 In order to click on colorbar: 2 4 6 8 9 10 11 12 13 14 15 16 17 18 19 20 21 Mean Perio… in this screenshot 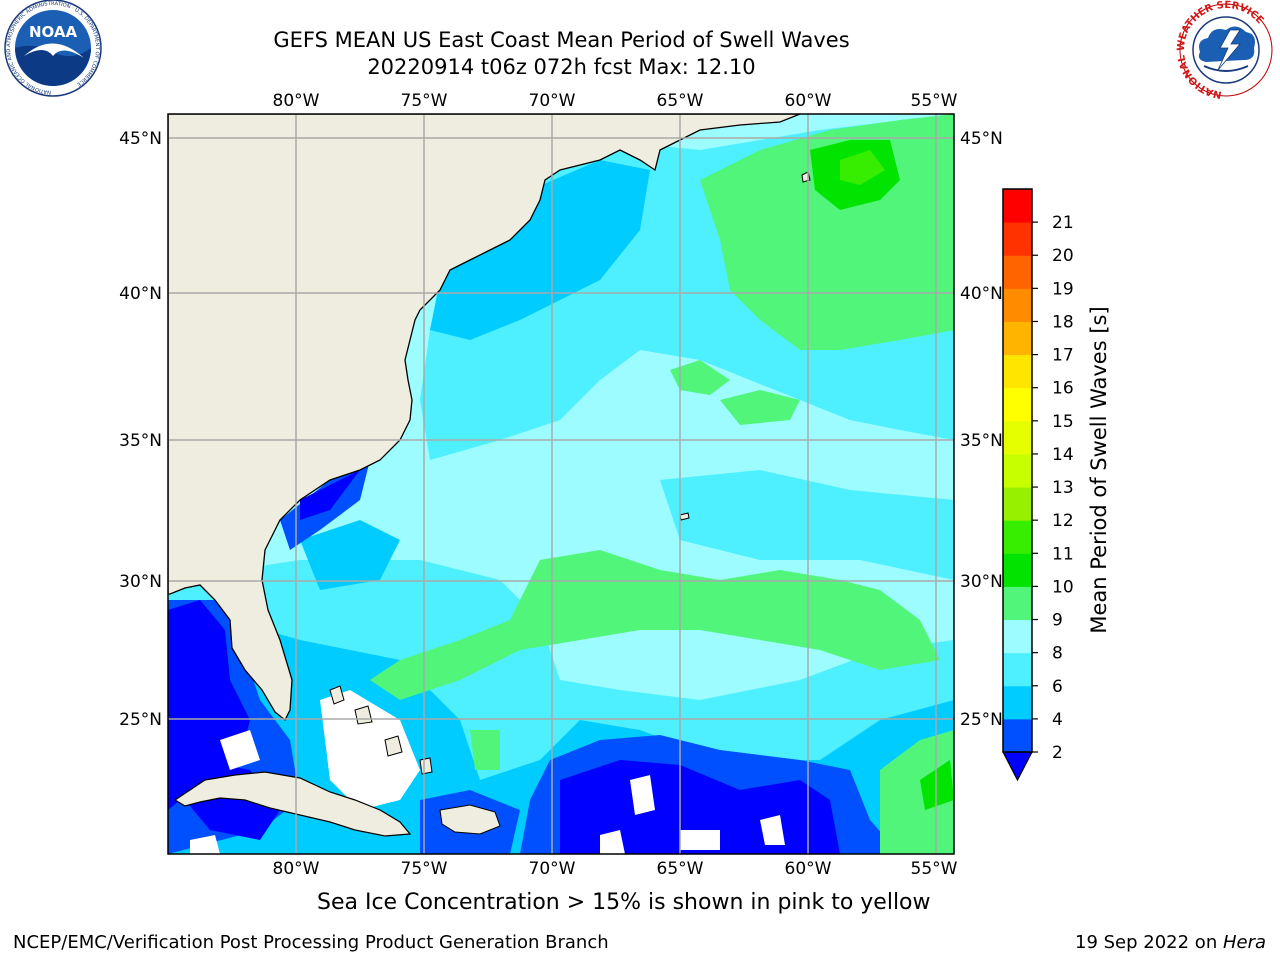, I will do `click(1056, 485)`.